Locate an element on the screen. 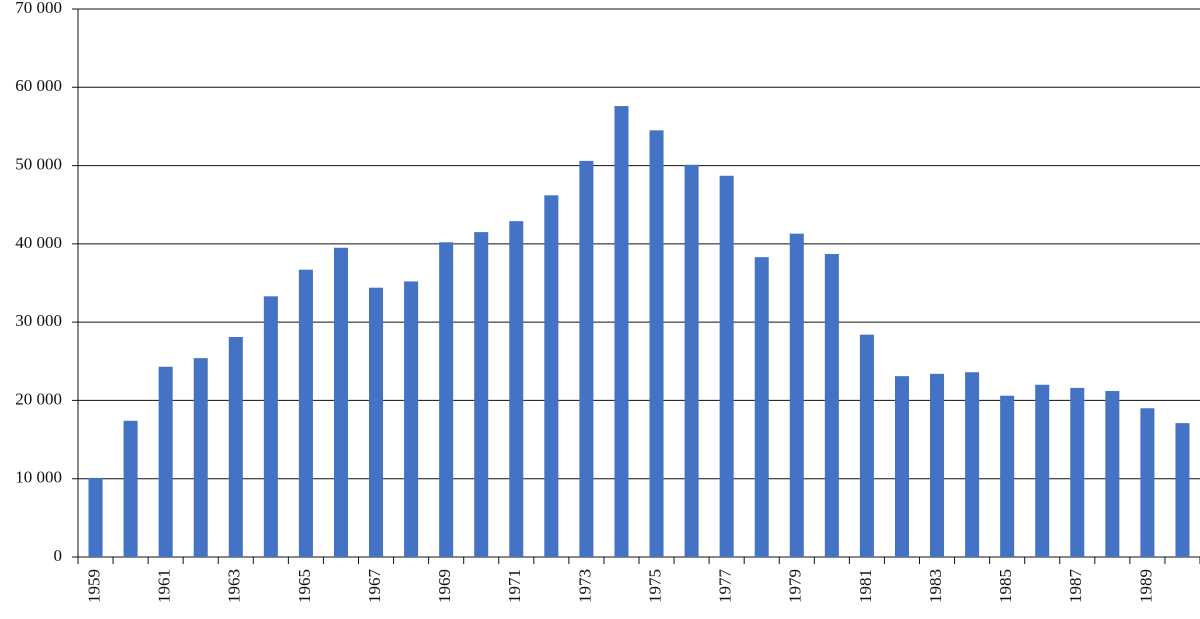  y-tick-label: 50 000 is located at coordinates (38, 163).